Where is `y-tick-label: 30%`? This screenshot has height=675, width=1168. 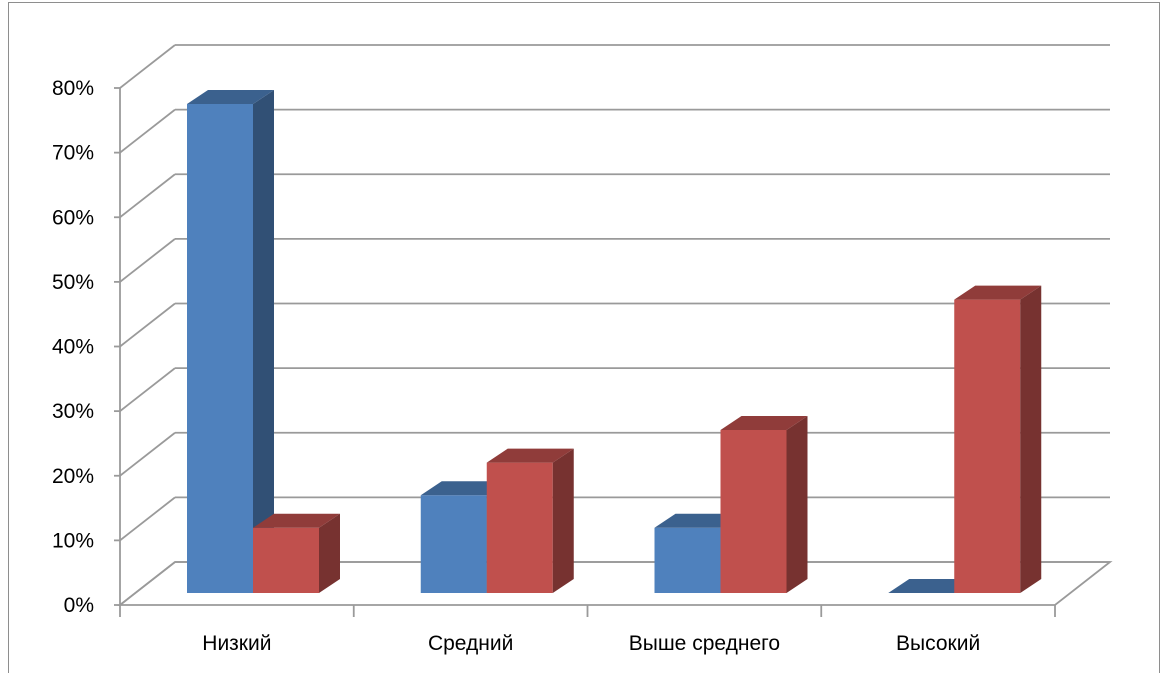 y-tick-label: 30% is located at coordinates (73, 411).